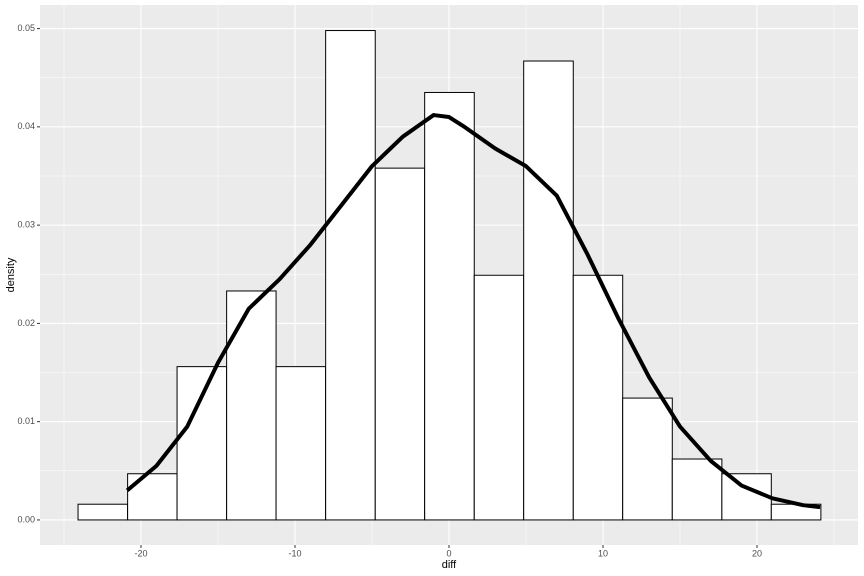  What do you see at coordinates (26, 421) in the screenshot?
I see `y-tick-label: 0.01` at bounding box center [26, 421].